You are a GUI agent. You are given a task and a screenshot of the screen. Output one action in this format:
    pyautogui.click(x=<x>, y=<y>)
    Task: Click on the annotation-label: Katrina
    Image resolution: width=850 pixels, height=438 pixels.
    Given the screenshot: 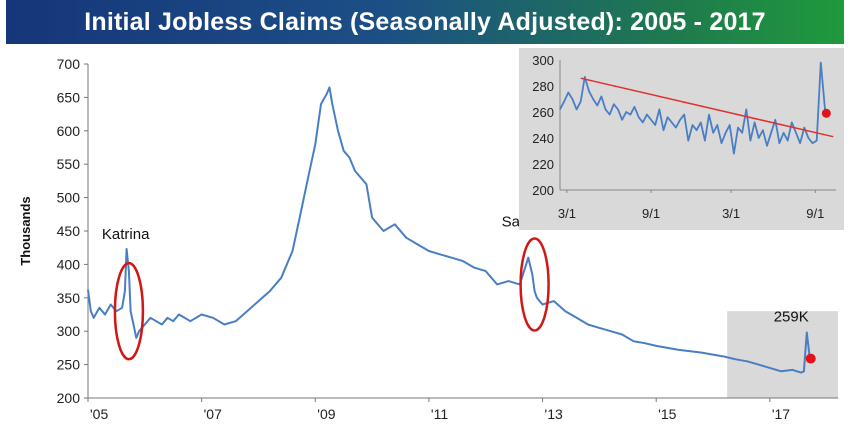 What is the action you would take?
    pyautogui.click(x=126, y=234)
    